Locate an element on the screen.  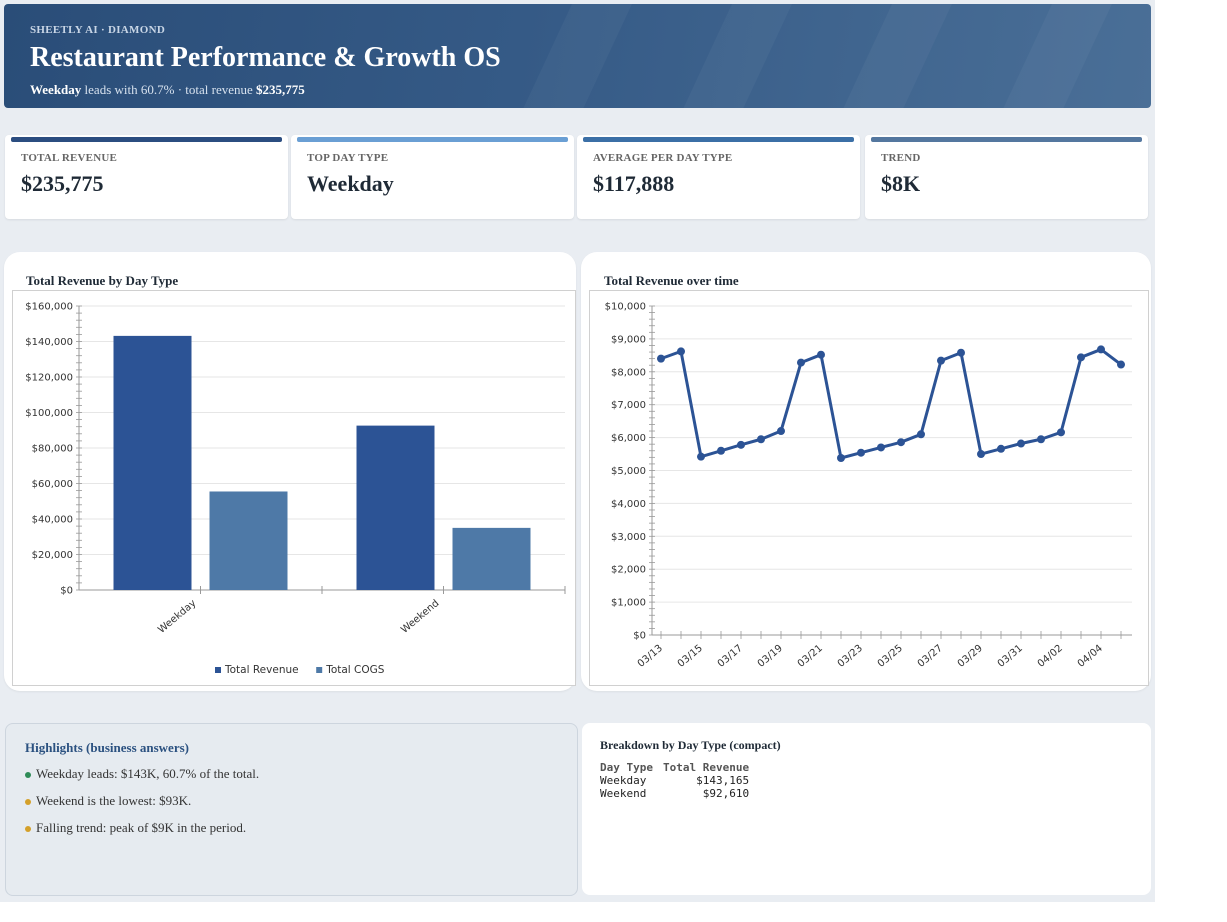
y-tick-label: $160,000 is located at coordinates (49, 307).